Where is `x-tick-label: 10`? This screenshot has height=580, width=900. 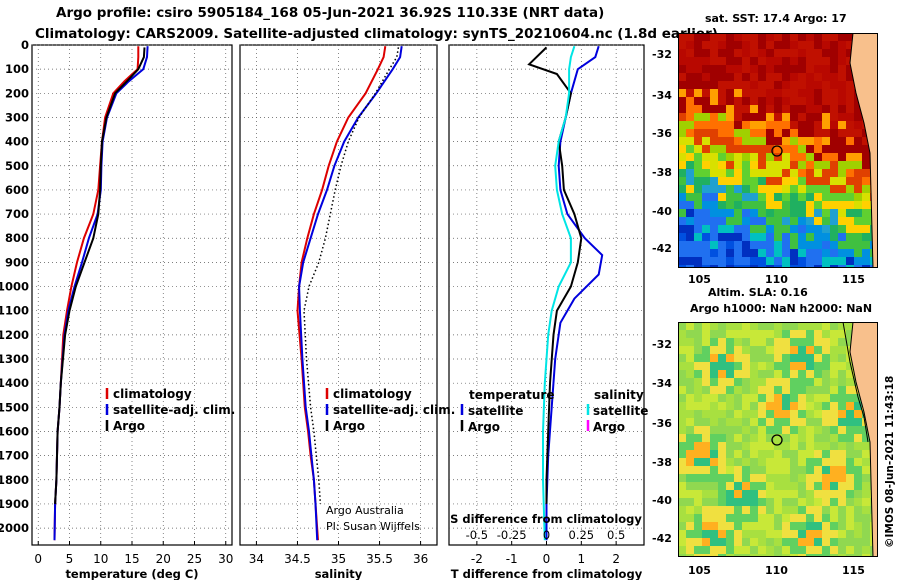
x-tick-label: 10 is located at coordinates (100, 559).